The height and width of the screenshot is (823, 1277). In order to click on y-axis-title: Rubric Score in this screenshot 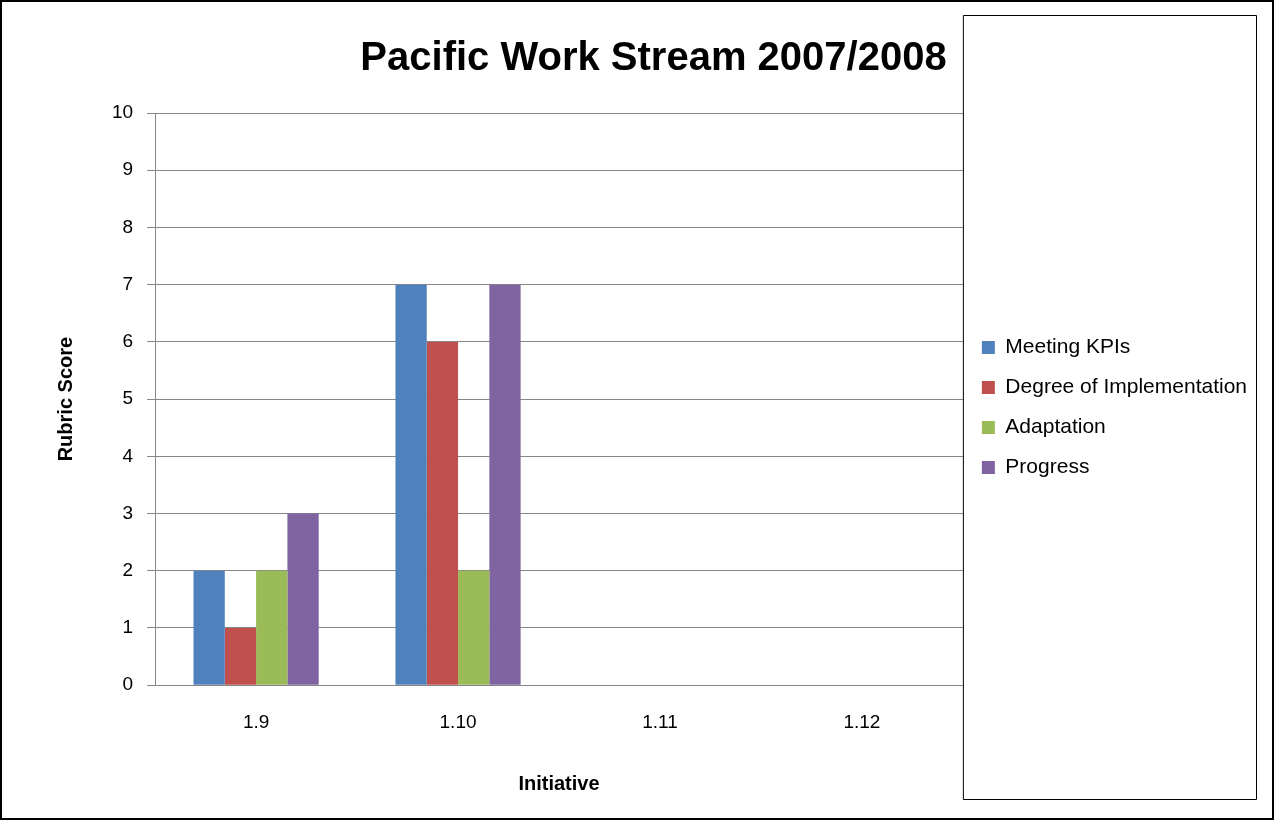, I will do `click(64, 399)`.